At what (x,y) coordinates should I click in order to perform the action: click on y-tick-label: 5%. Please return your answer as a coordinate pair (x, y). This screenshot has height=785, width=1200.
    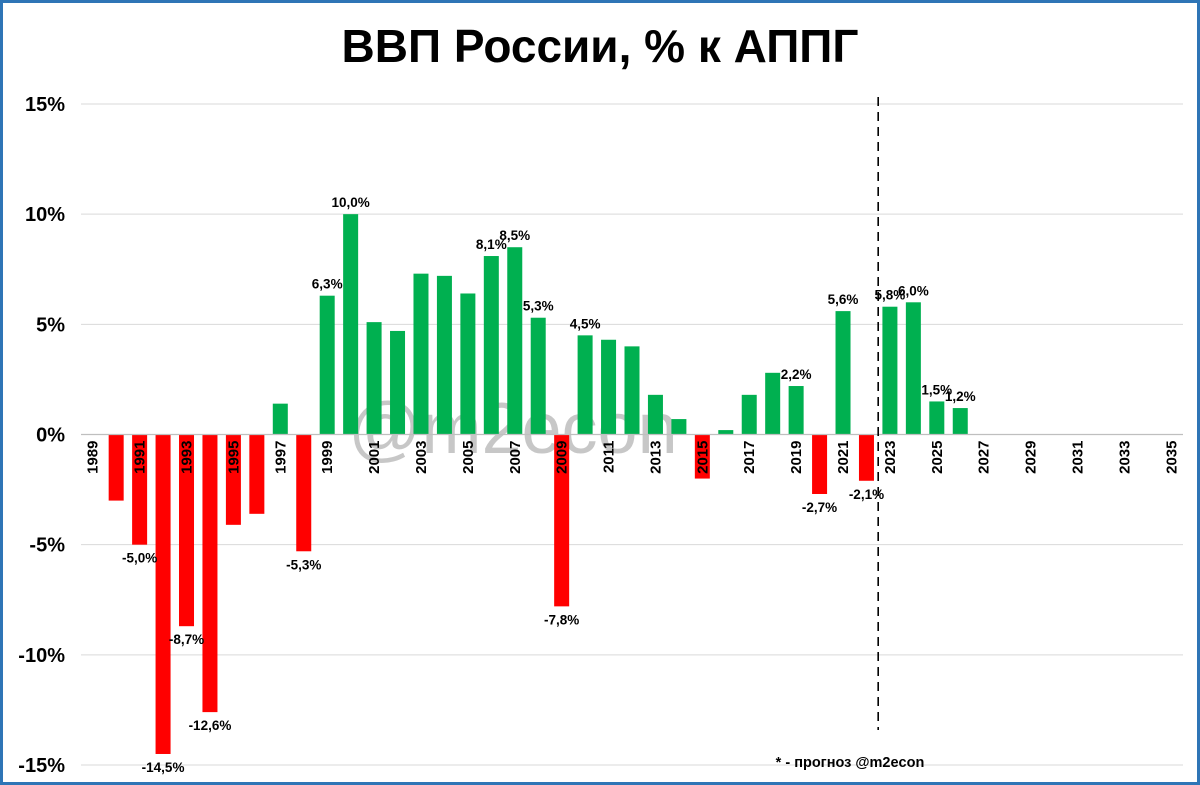
    Looking at the image, I should click on (50, 325).